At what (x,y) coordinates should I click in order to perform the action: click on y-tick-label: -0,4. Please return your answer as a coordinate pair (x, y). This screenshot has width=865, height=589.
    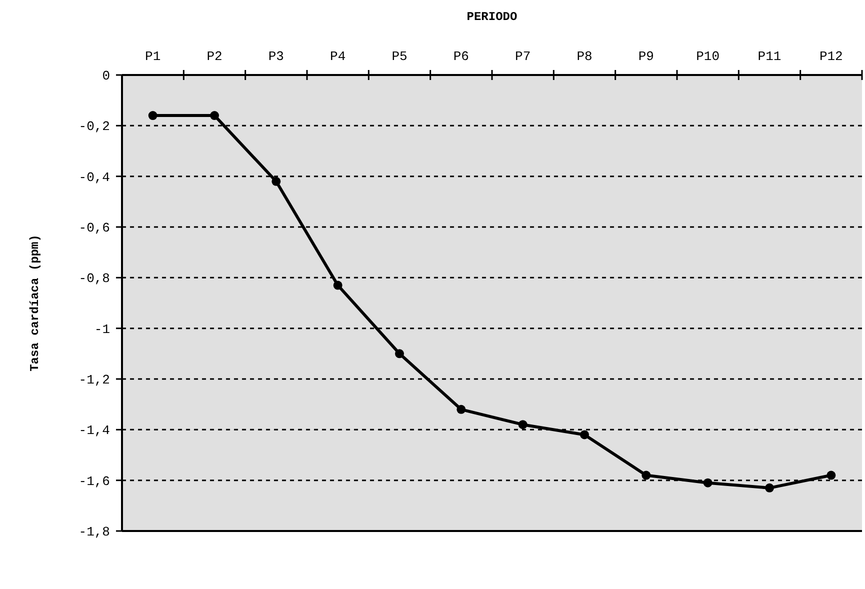
    Looking at the image, I should click on (94, 177).